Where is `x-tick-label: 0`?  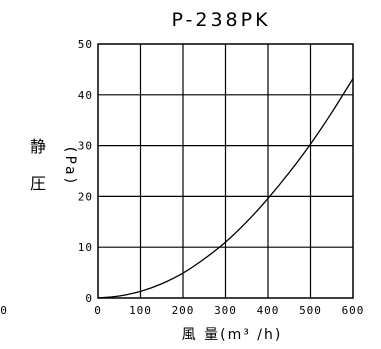 x-tick-label: 0 is located at coordinates (98, 310).